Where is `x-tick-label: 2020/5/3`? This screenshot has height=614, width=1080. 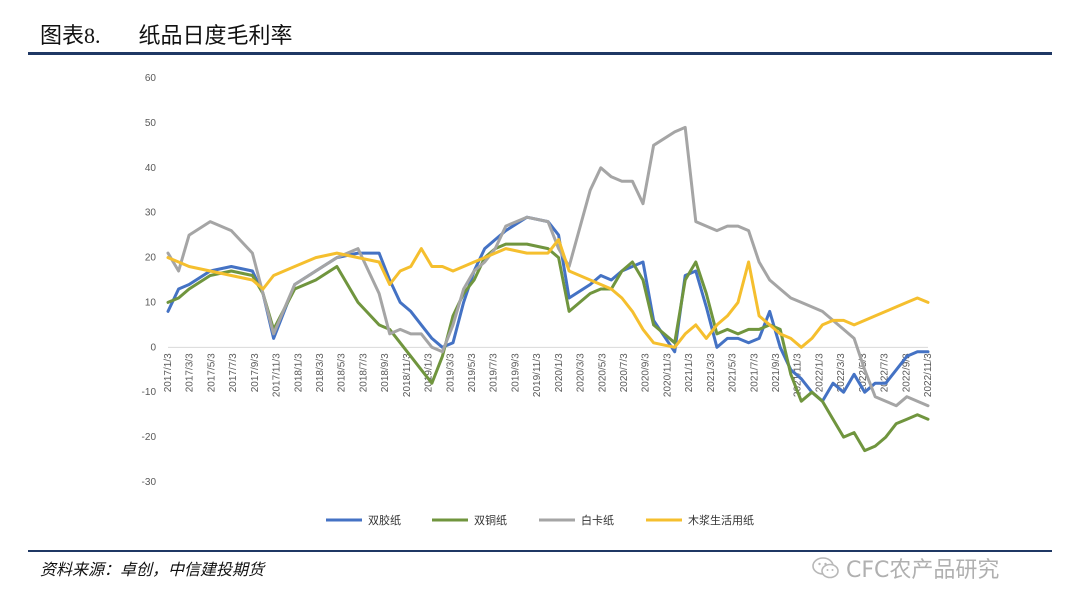 x-tick-label: 2020/5/3 is located at coordinates (602, 372).